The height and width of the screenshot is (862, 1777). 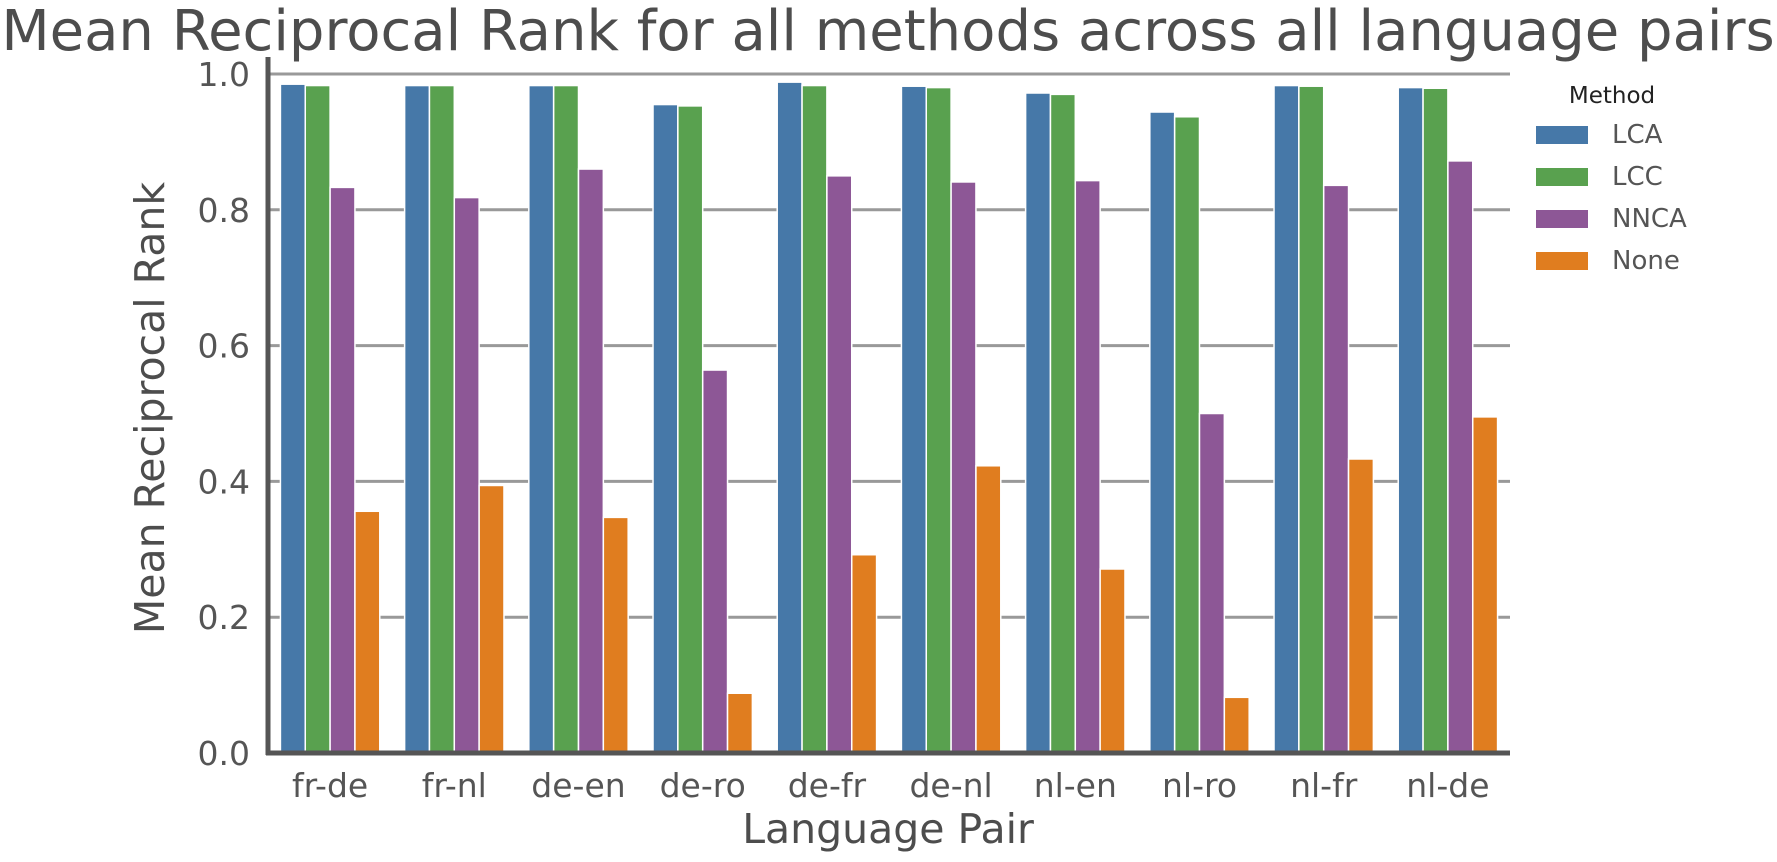 I want to click on bar-none-de-nl, so click(x=988, y=609).